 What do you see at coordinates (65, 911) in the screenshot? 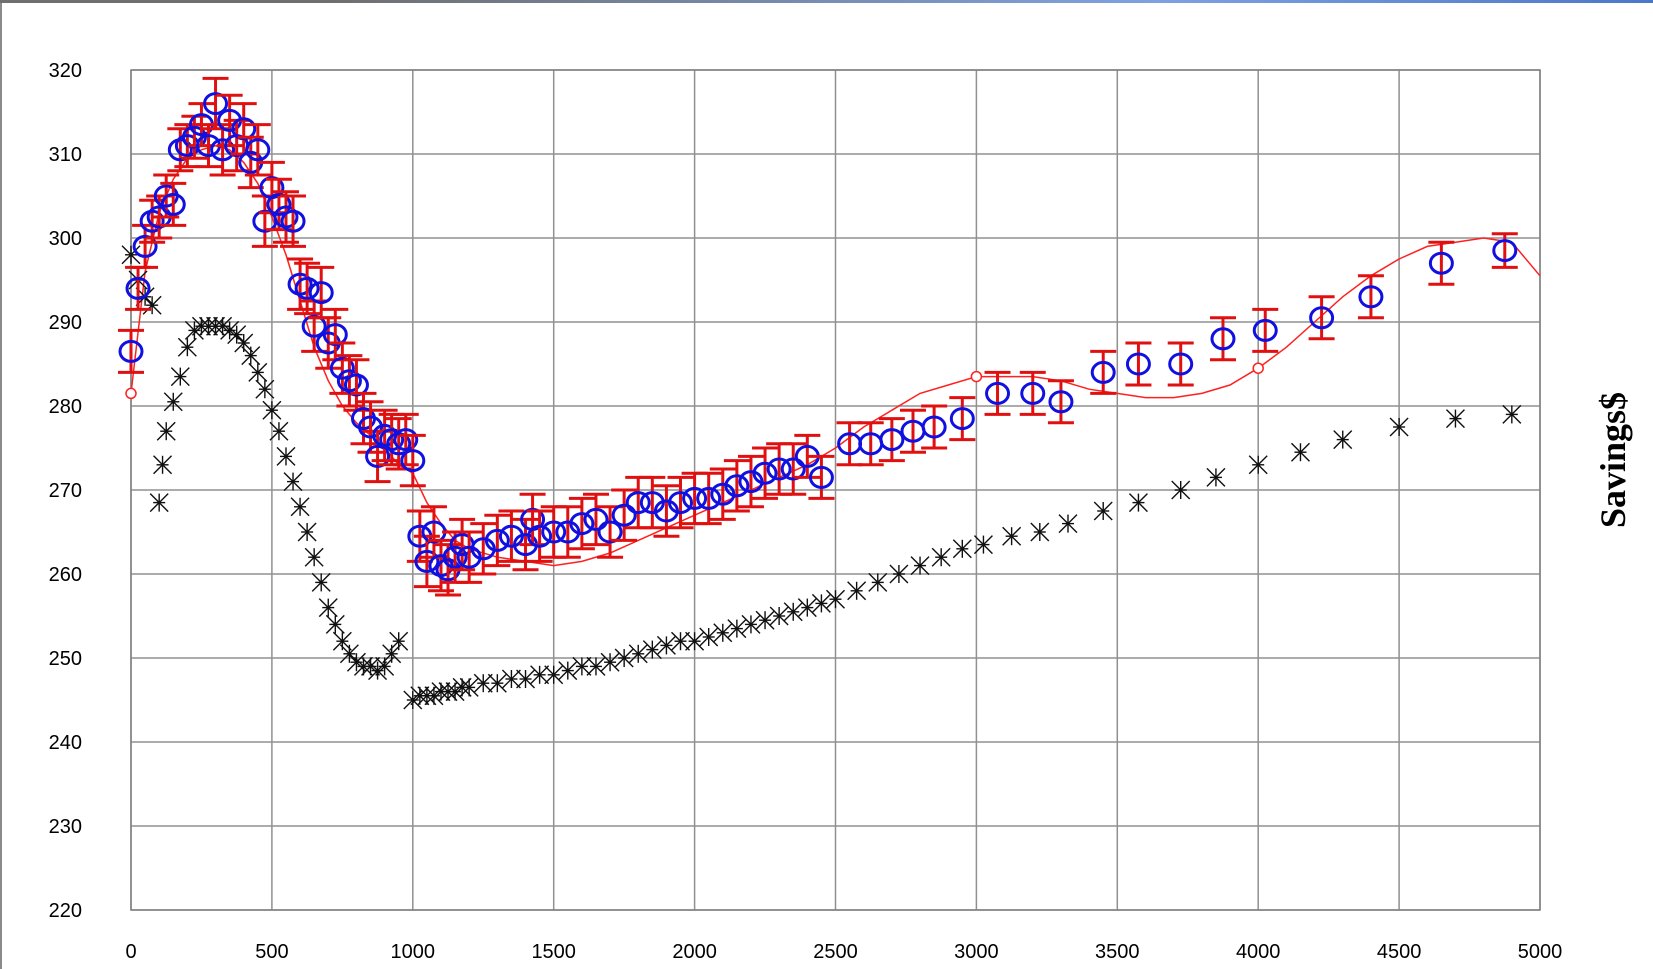
I see `y-tick-label: 220` at bounding box center [65, 911].